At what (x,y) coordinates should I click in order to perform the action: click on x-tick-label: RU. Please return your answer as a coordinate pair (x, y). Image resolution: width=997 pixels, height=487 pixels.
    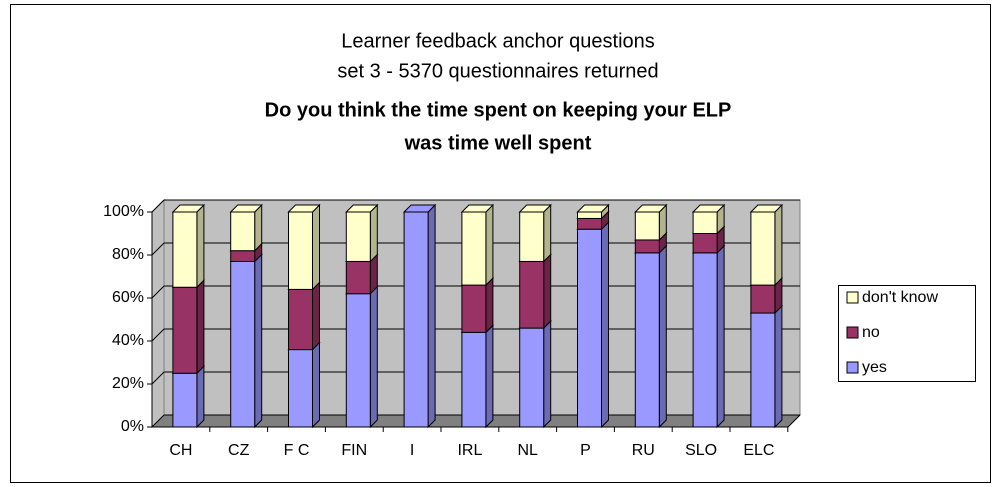
    Looking at the image, I should click on (643, 450).